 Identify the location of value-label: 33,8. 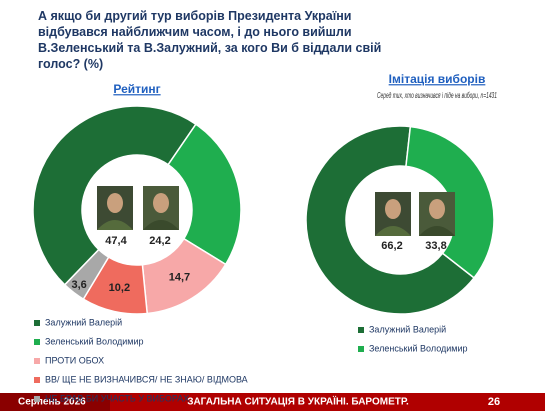
(435, 246).